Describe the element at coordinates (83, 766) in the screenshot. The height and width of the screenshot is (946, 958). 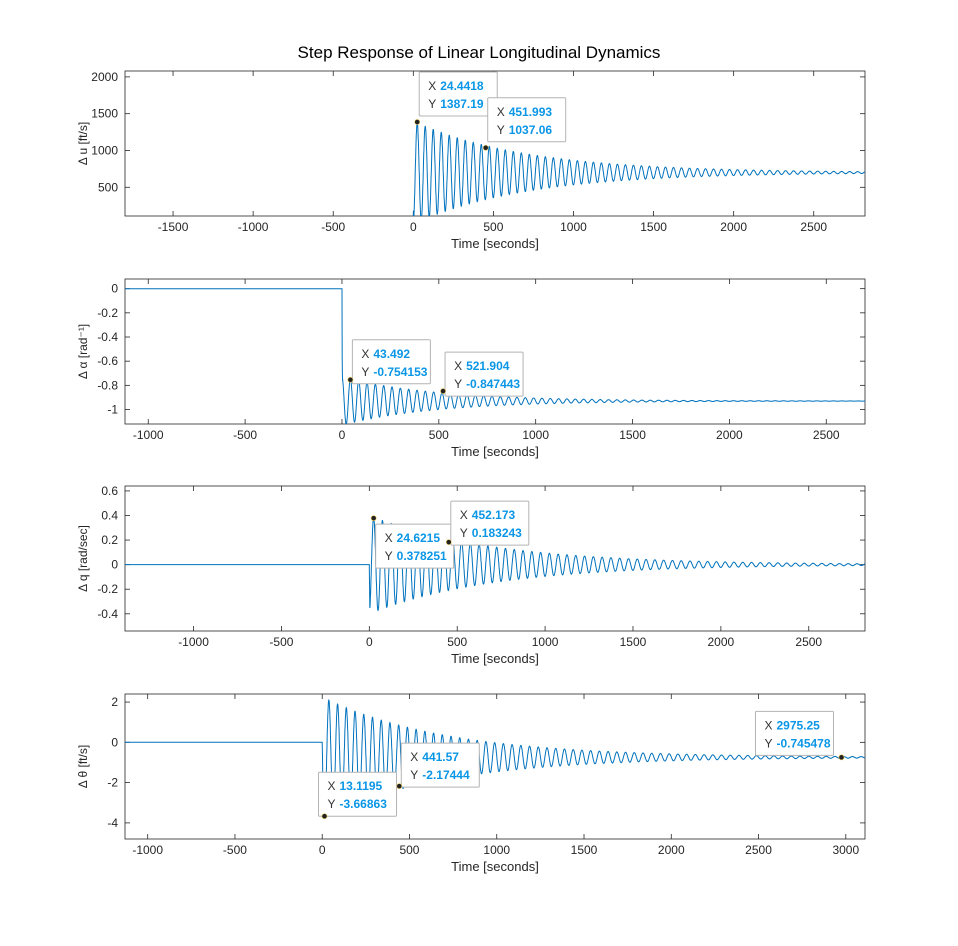
I see `y-axis-label: Δ θ [ft/s]` at that location.